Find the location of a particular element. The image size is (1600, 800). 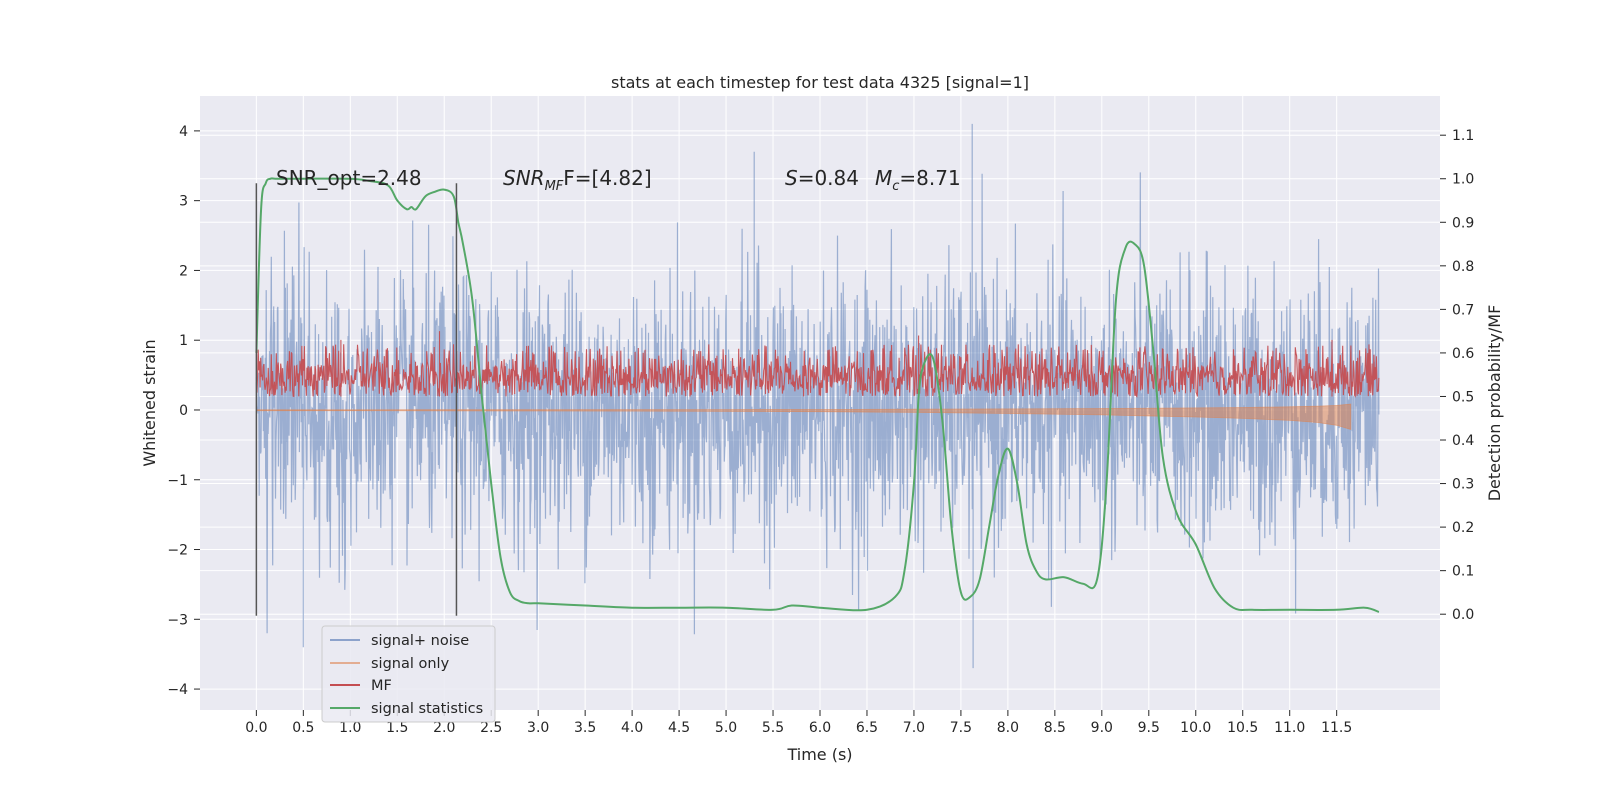

annotation-mc-var: M is located at coordinates (883, 178).